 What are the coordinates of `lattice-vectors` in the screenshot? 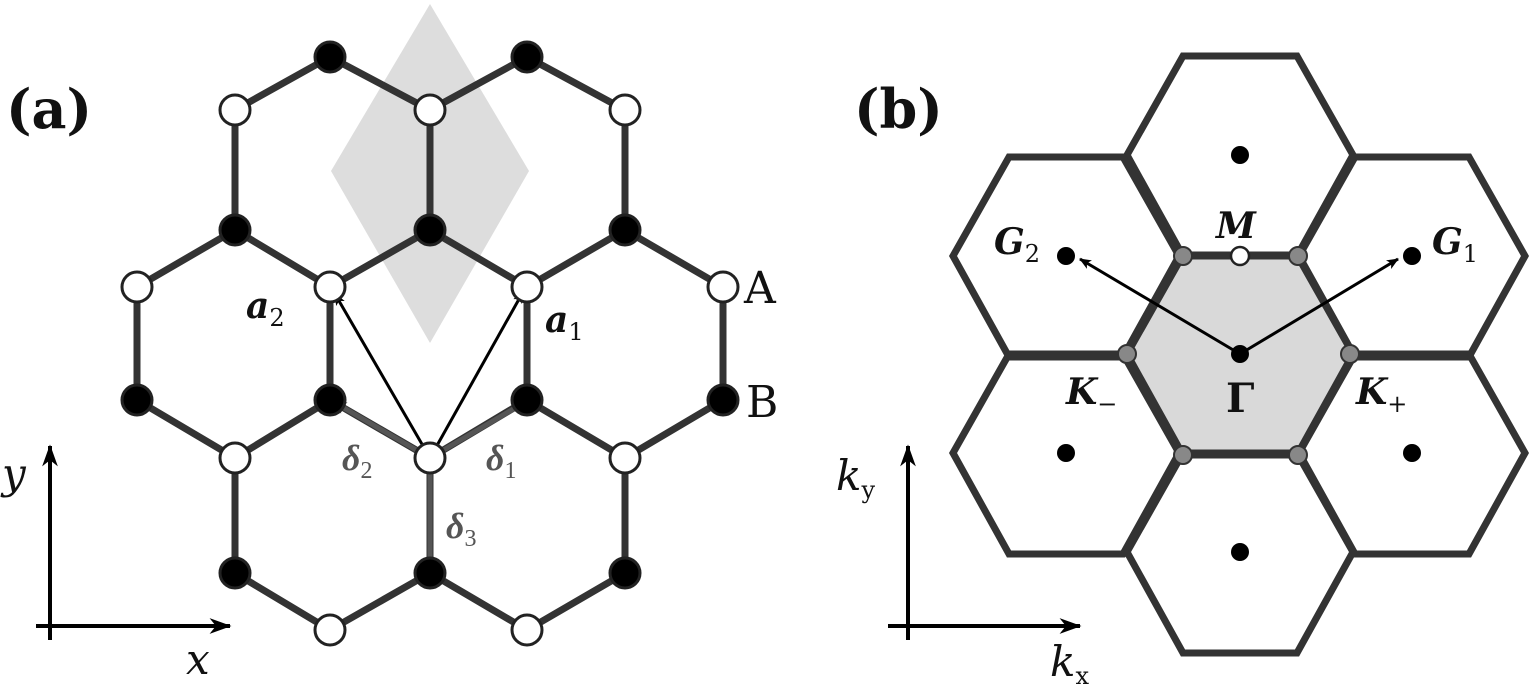 It's located at (429, 375).